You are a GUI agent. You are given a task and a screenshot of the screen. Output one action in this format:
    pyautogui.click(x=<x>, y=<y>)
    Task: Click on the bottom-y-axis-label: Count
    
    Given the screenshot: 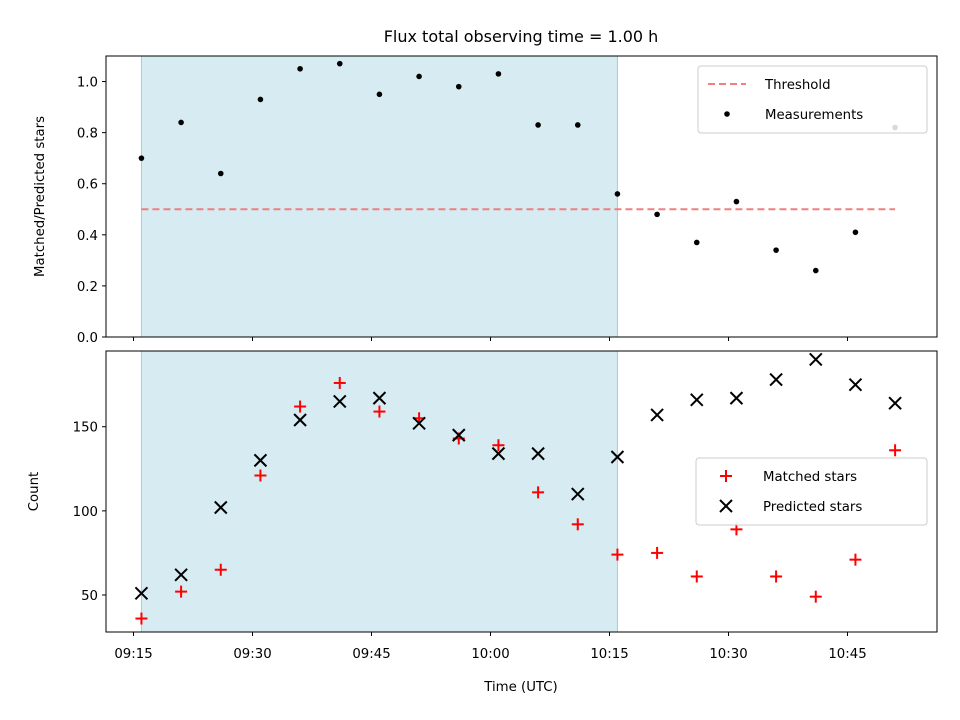 What is the action you would take?
    pyautogui.click(x=34, y=492)
    